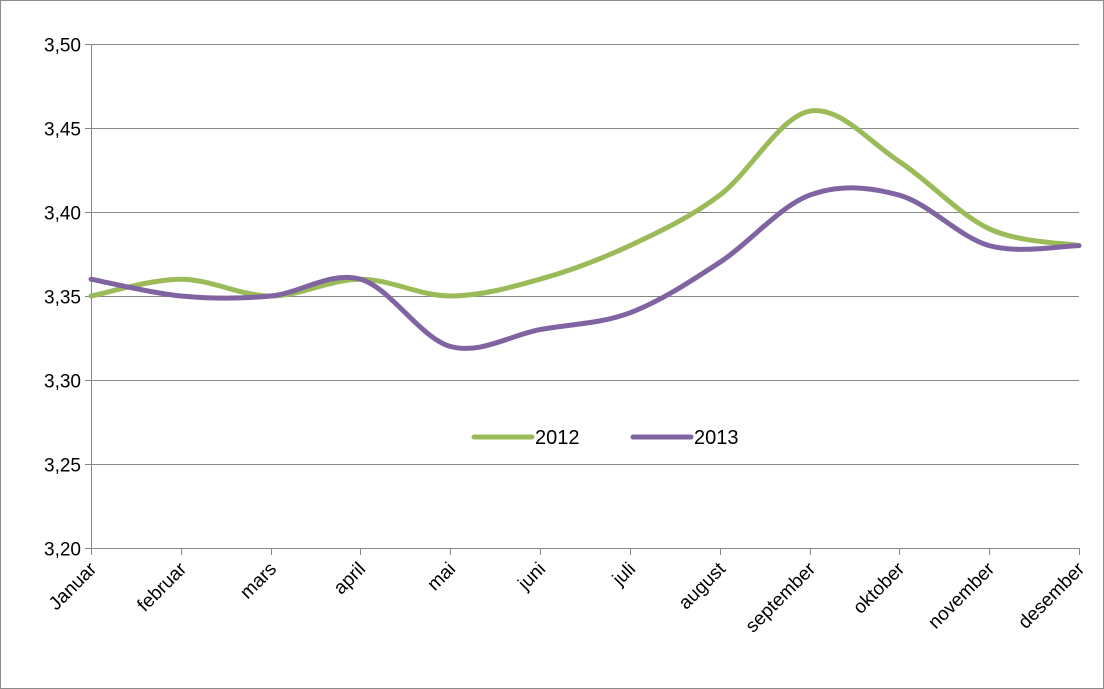 The width and height of the screenshot is (1104, 689). I want to click on x-tick-label: februar, so click(163, 587).